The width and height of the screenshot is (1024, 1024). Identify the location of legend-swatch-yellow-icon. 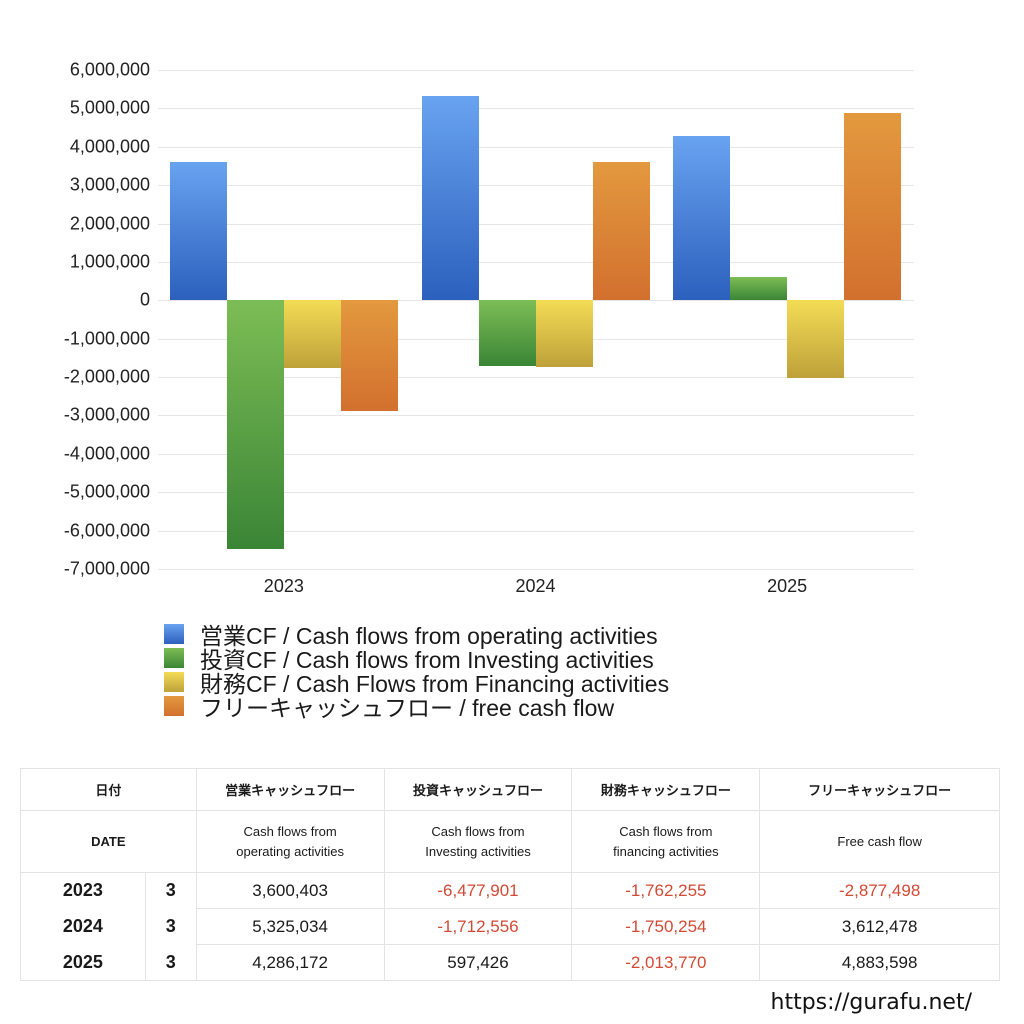
(174, 682).